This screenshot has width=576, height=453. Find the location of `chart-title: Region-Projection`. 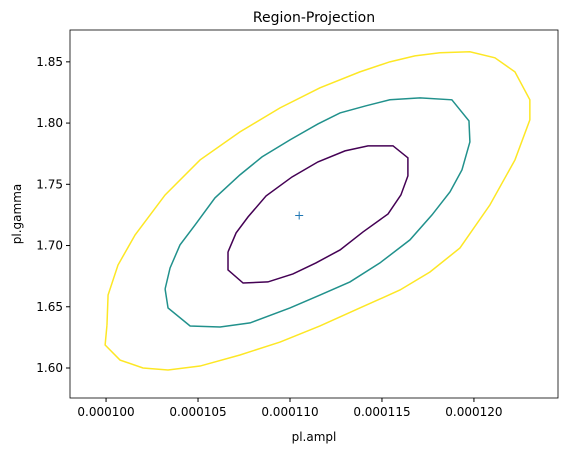

chart-title: Region-Projection is located at coordinates (314, 18).